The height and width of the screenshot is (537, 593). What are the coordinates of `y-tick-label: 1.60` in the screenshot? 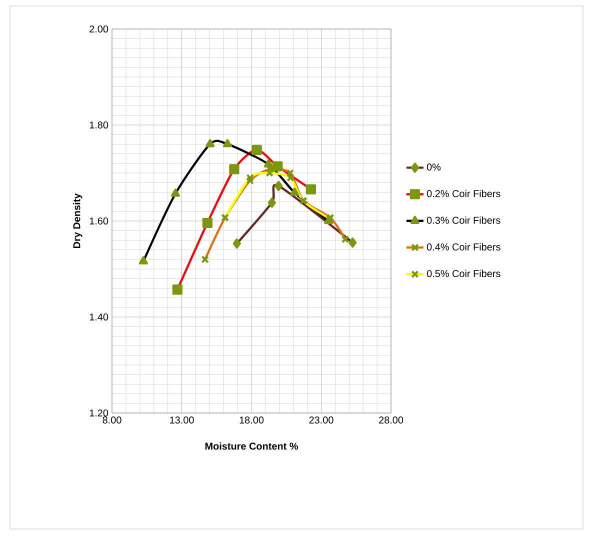 It's located at (99, 221).